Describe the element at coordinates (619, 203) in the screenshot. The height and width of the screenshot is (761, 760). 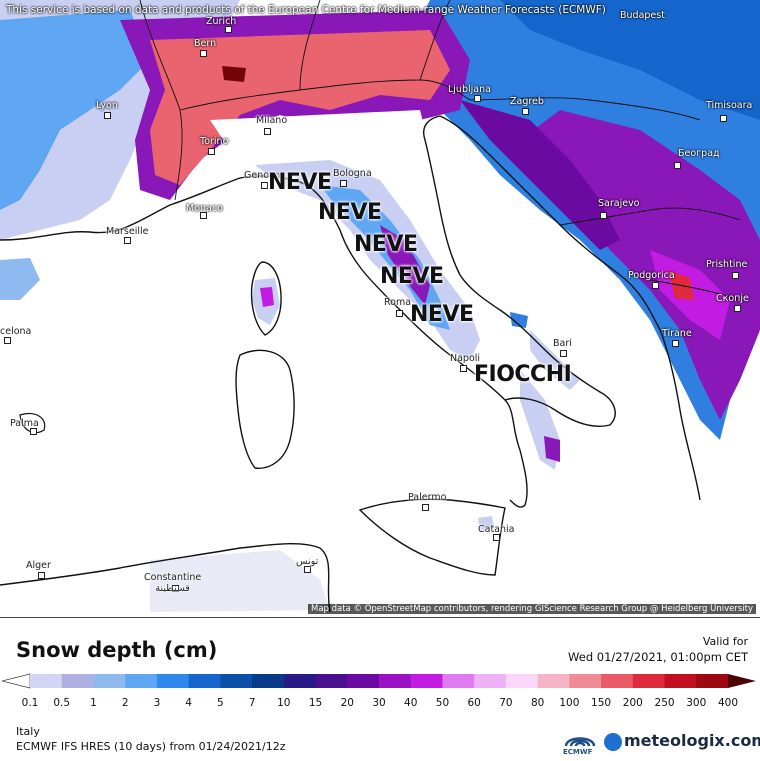
I see `city-sarajevo: Sarajevo` at that location.